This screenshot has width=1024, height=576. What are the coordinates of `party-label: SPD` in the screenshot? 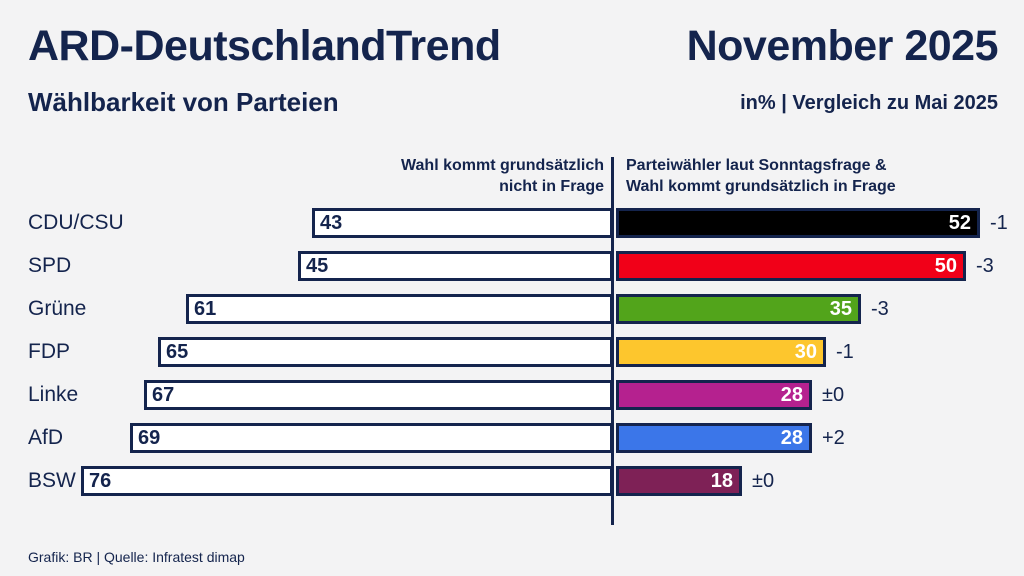 It's located at (50, 265).